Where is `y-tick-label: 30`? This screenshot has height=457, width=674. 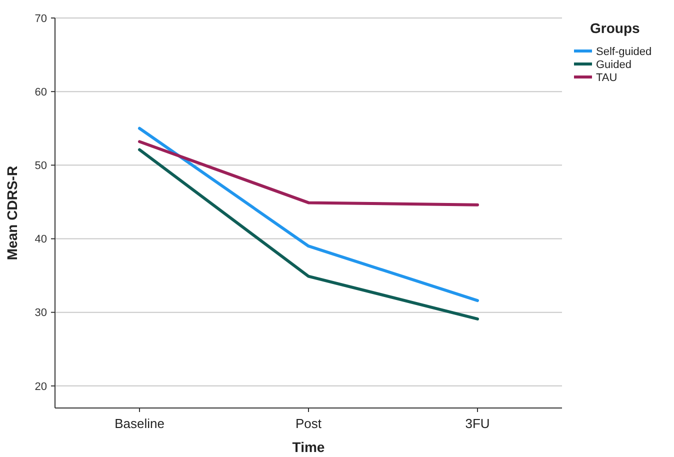 y-tick-label: 30 is located at coordinates (40, 313).